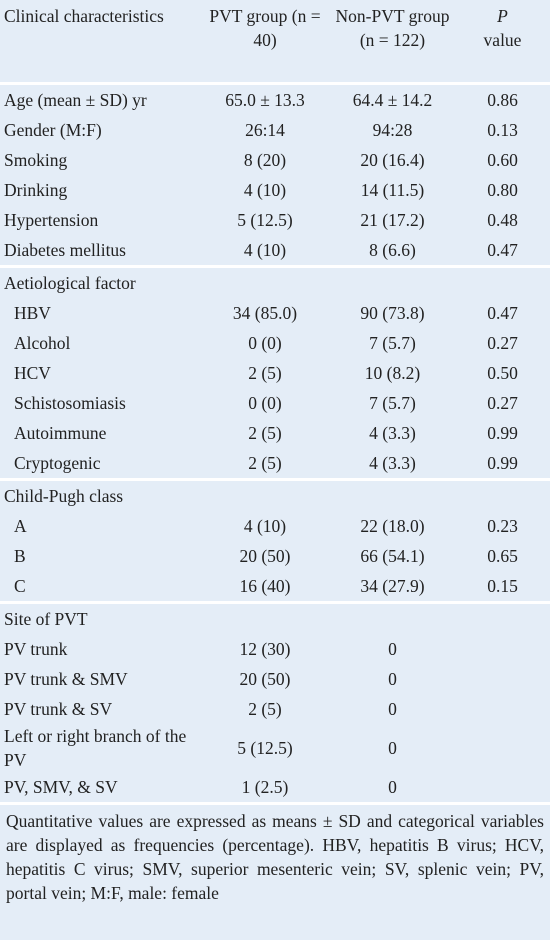 Image resolution: width=550 pixels, height=940 pixels. What do you see at coordinates (275, 526) in the screenshot?
I see `data-row: A 4 (10) 22 (18.0) 0.23` at bounding box center [275, 526].